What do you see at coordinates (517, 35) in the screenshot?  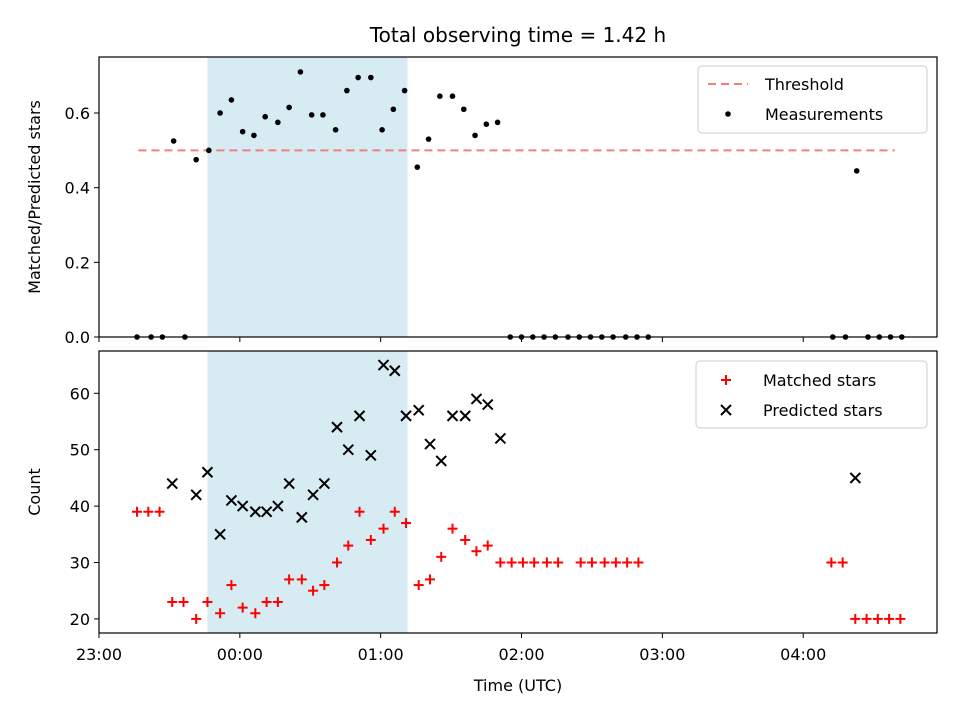 I see `chart-title: Total observing time = 1.42 h` at bounding box center [517, 35].